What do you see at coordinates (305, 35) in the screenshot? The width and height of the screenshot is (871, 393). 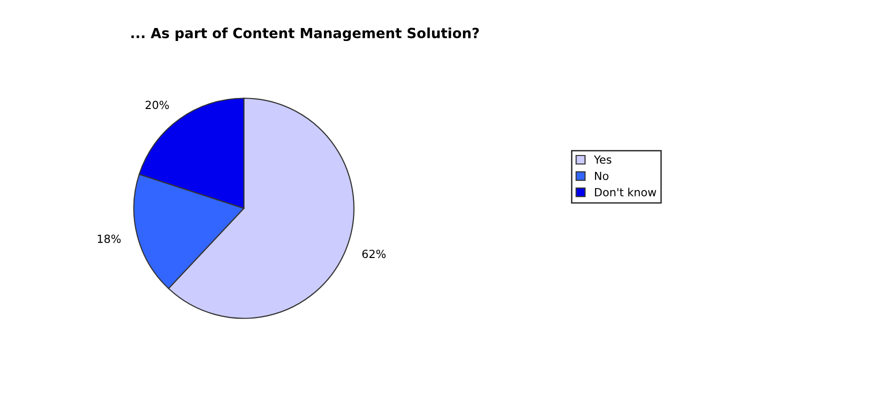 I see `chart-title: ... As part of Content Management Solution?` at bounding box center [305, 35].